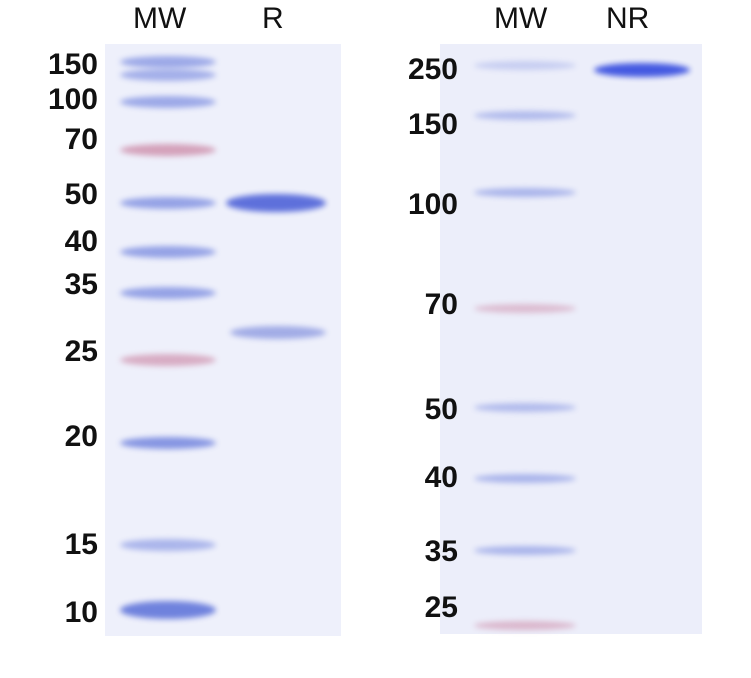  I want to click on marker-label-right: 100, so click(432, 204).